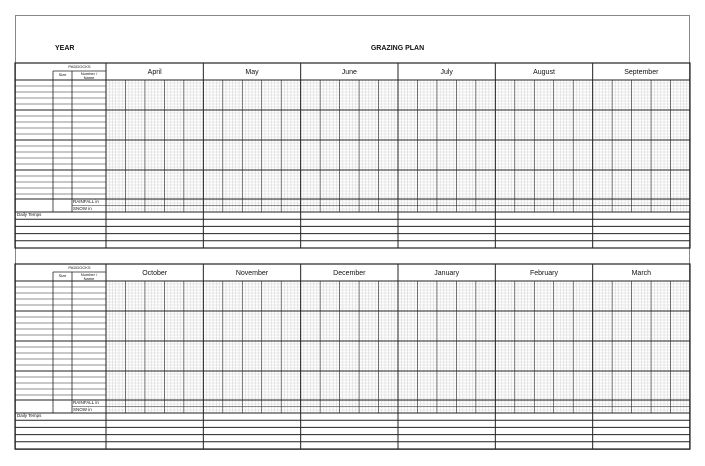  What do you see at coordinates (641, 273) in the screenshot?
I see `month-header-march: March` at bounding box center [641, 273].